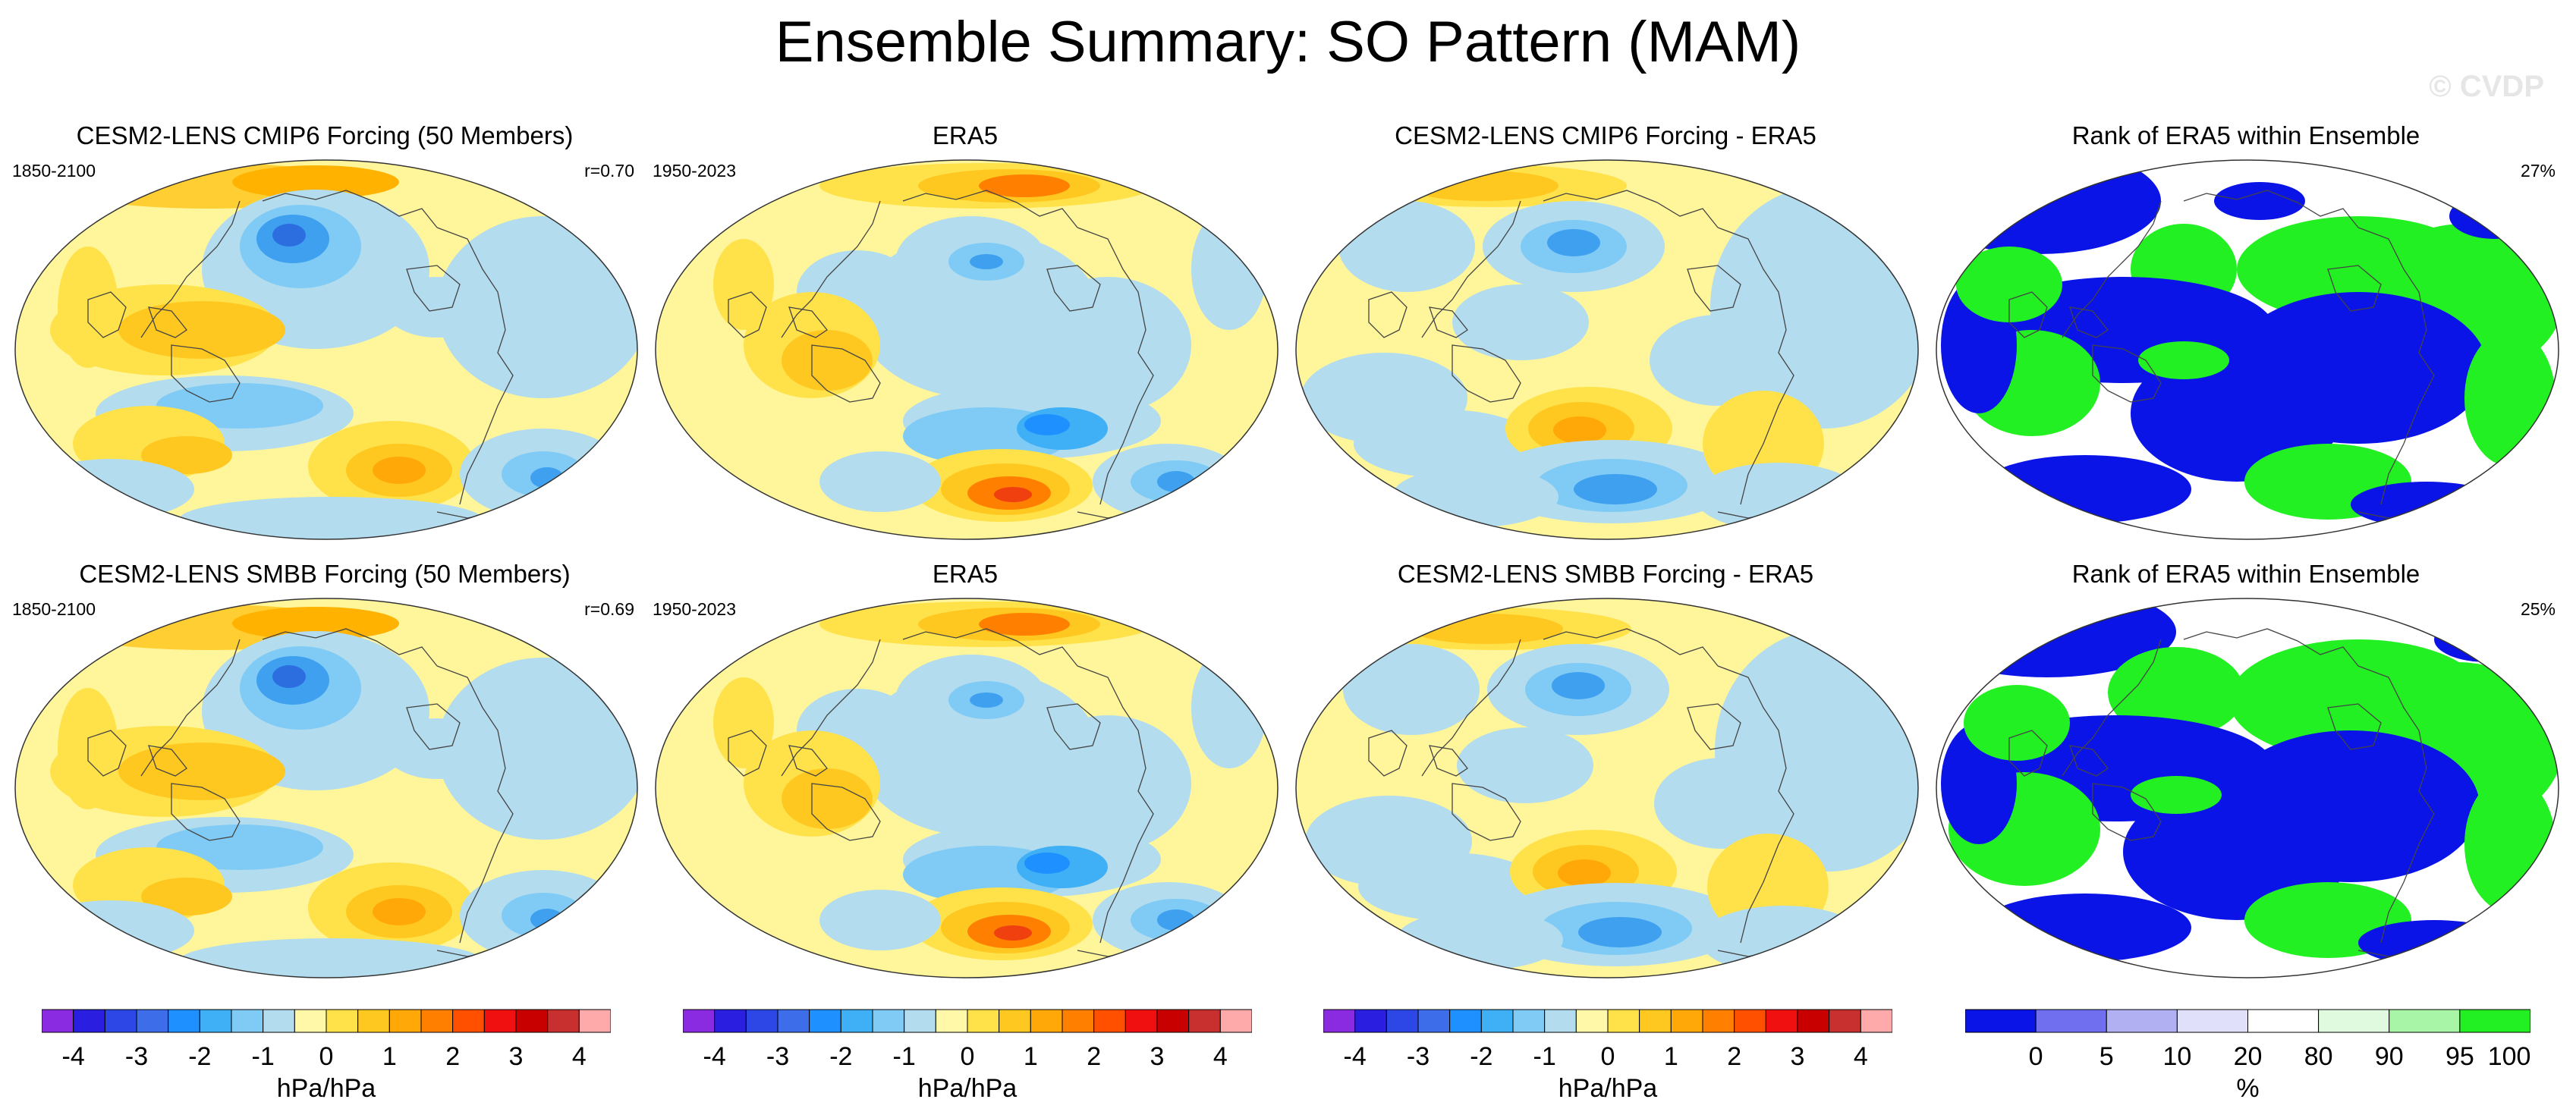 Image resolution: width=2576 pixels, height=1115 pixels. What do you see at coordinates (2318, 1056) in the screenshot?
I see `colorbar-tick-label: 80` at bounding box center [2318, 1056].